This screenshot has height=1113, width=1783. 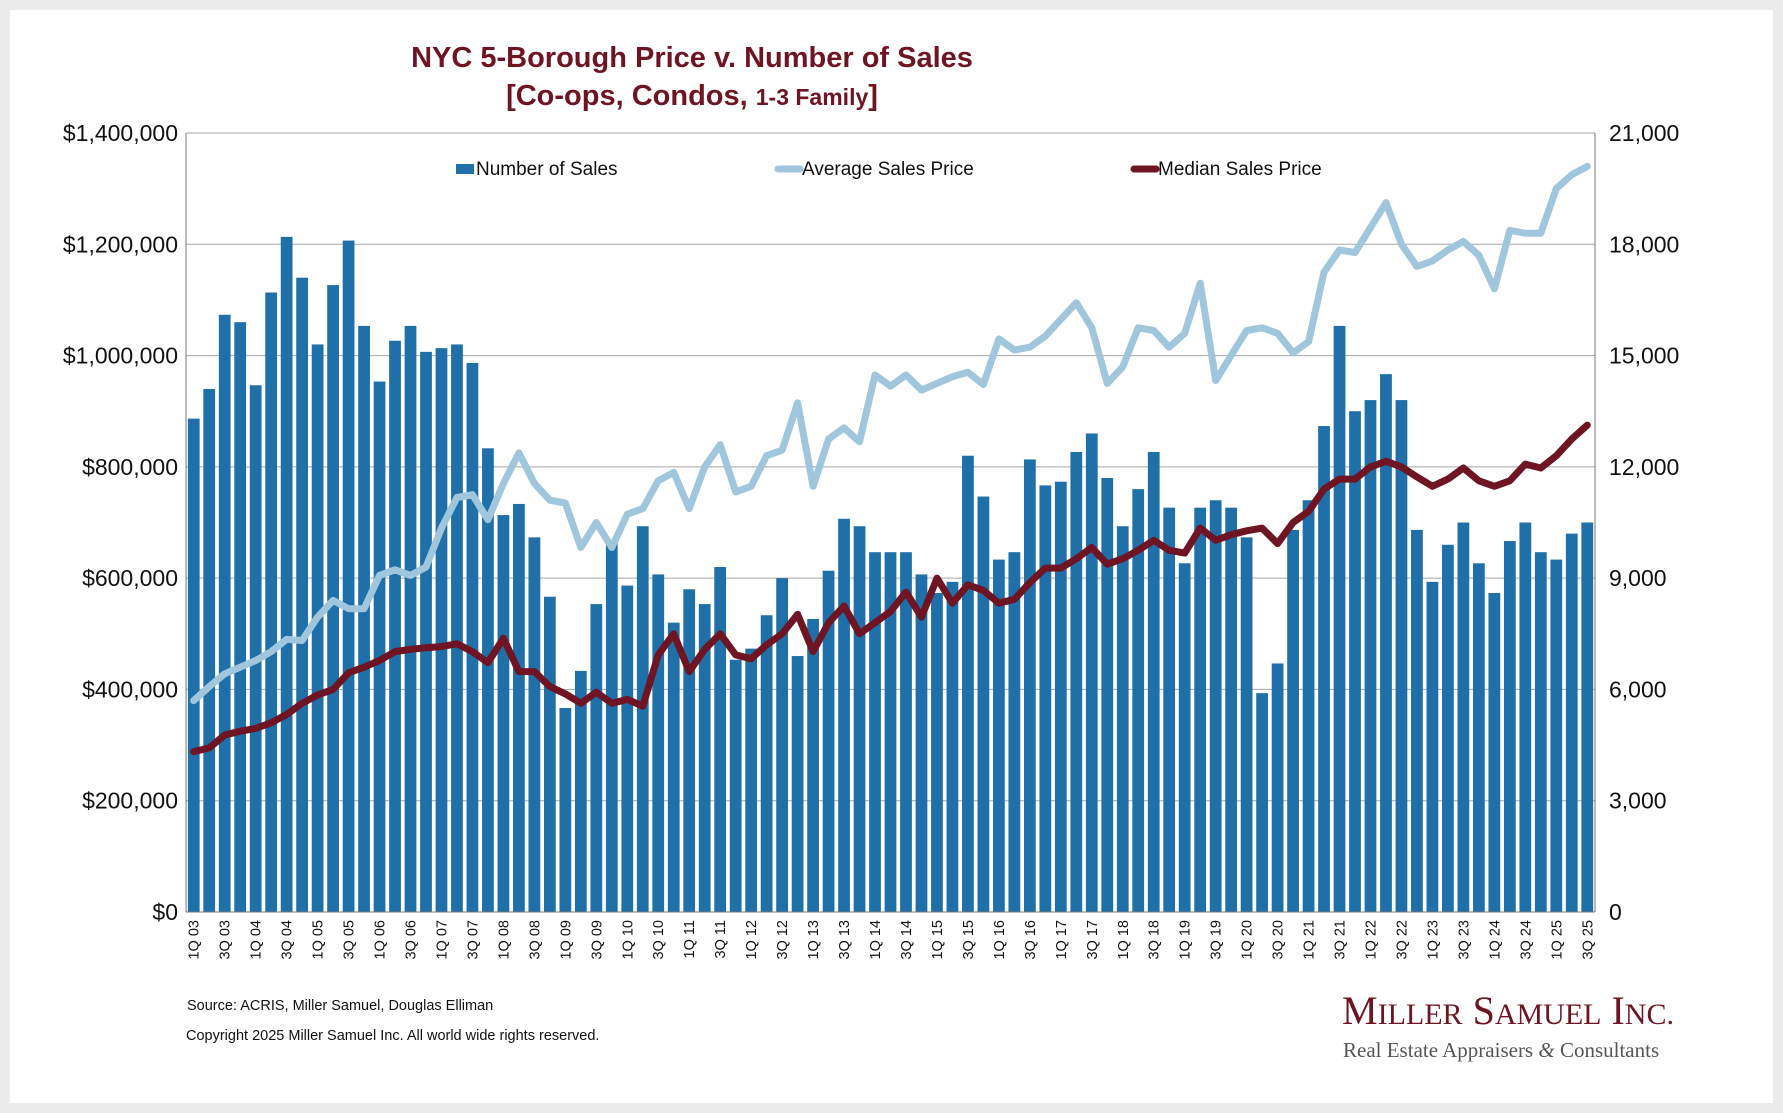 What do you see at coordinates (1217, 940) in the screenshot?
I see `x-tick-label: 3Q 19` at bounding box center [1217, 940].